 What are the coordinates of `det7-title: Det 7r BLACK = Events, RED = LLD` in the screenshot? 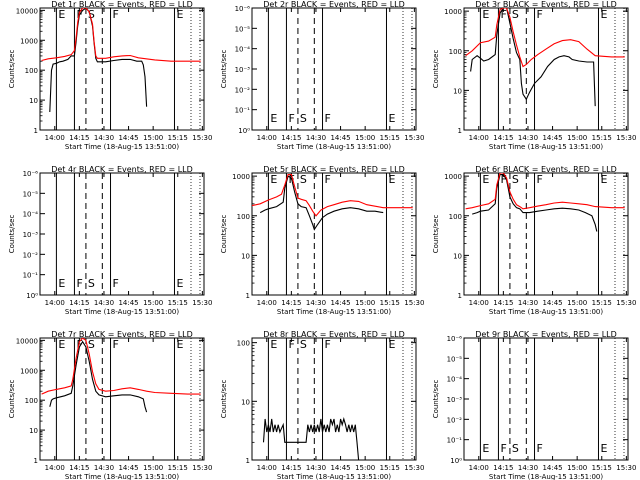 It's located at (122, 334).